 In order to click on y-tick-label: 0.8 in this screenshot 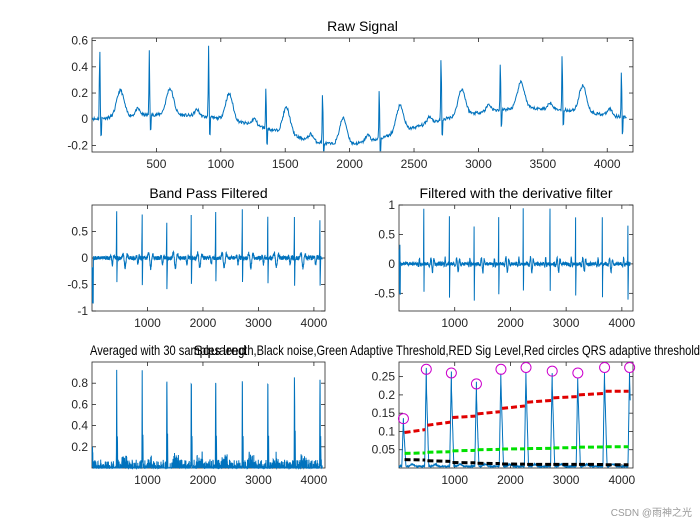, I will do `click(79, 383)`.